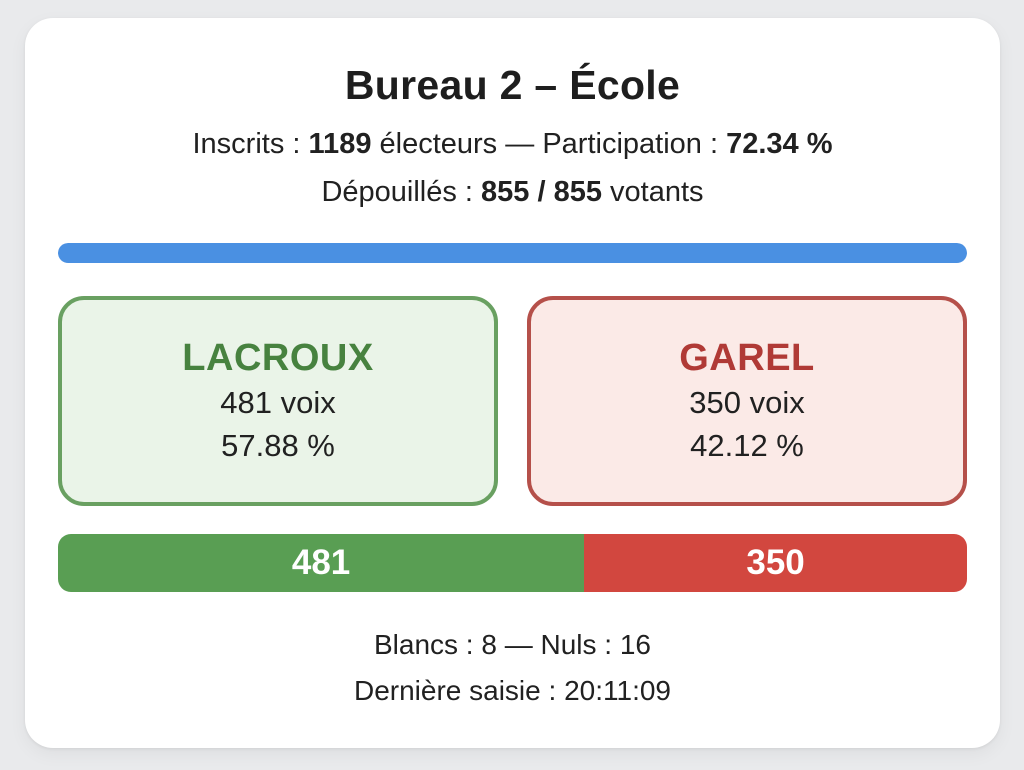 This screenshot has height=770, width=1024. I want to click on saisie-label: Dernière saisie :, so click(455, 690).